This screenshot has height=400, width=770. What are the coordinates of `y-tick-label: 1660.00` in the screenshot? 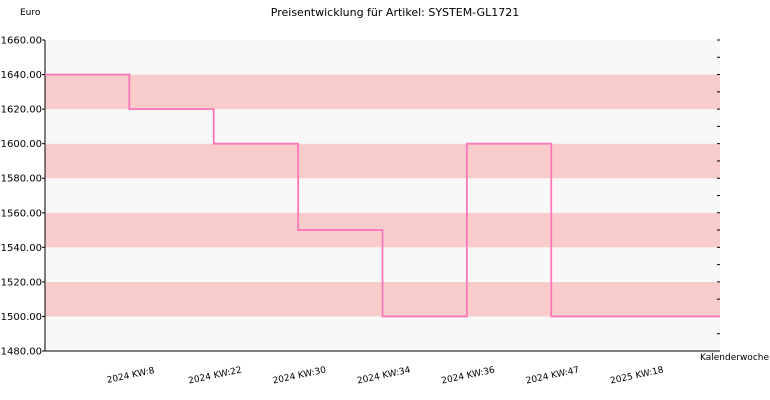 It's located at (21, 41).